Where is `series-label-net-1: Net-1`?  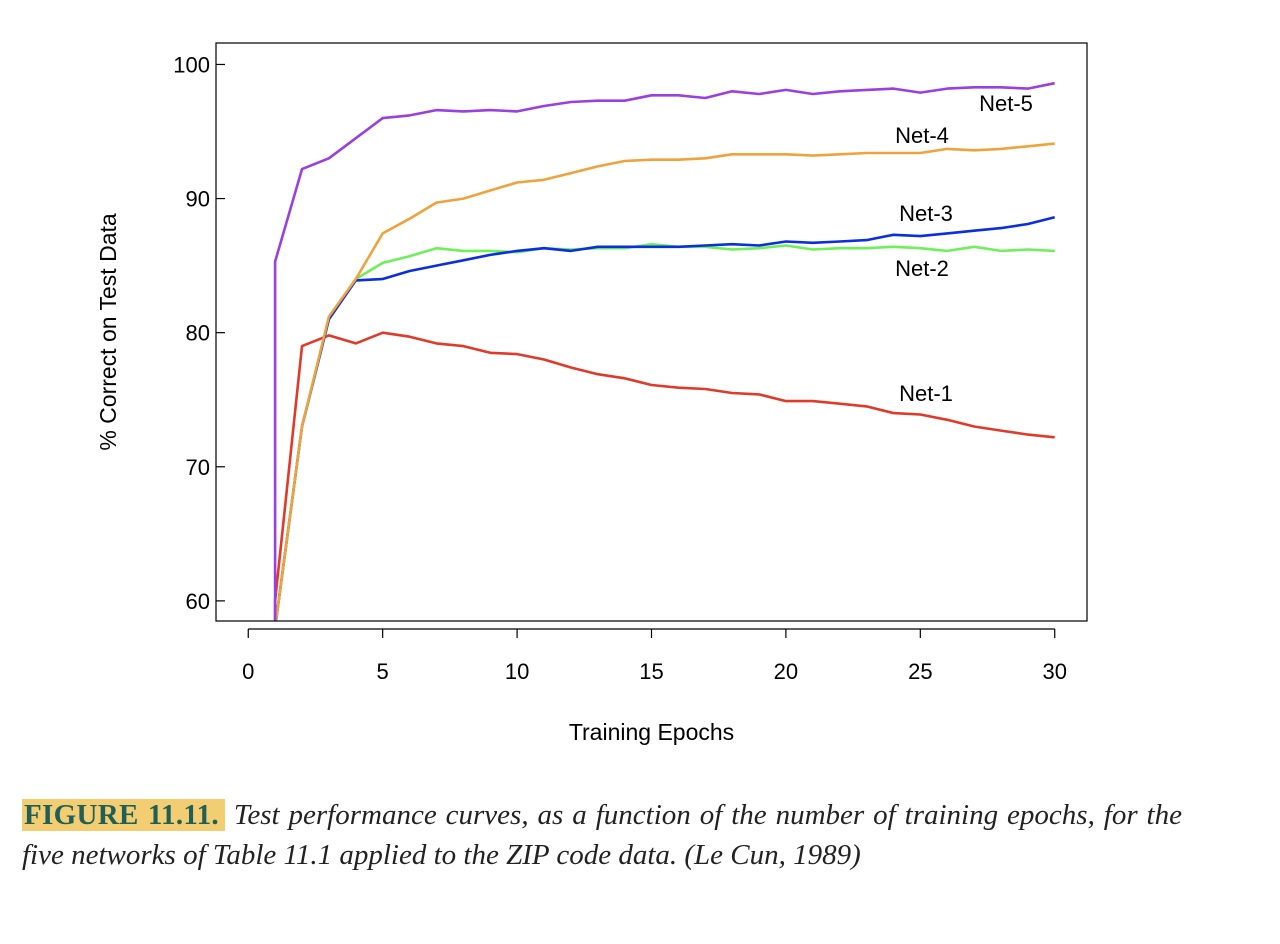
series-label-net-1: Net-1 is located at coordinates (926, 393).